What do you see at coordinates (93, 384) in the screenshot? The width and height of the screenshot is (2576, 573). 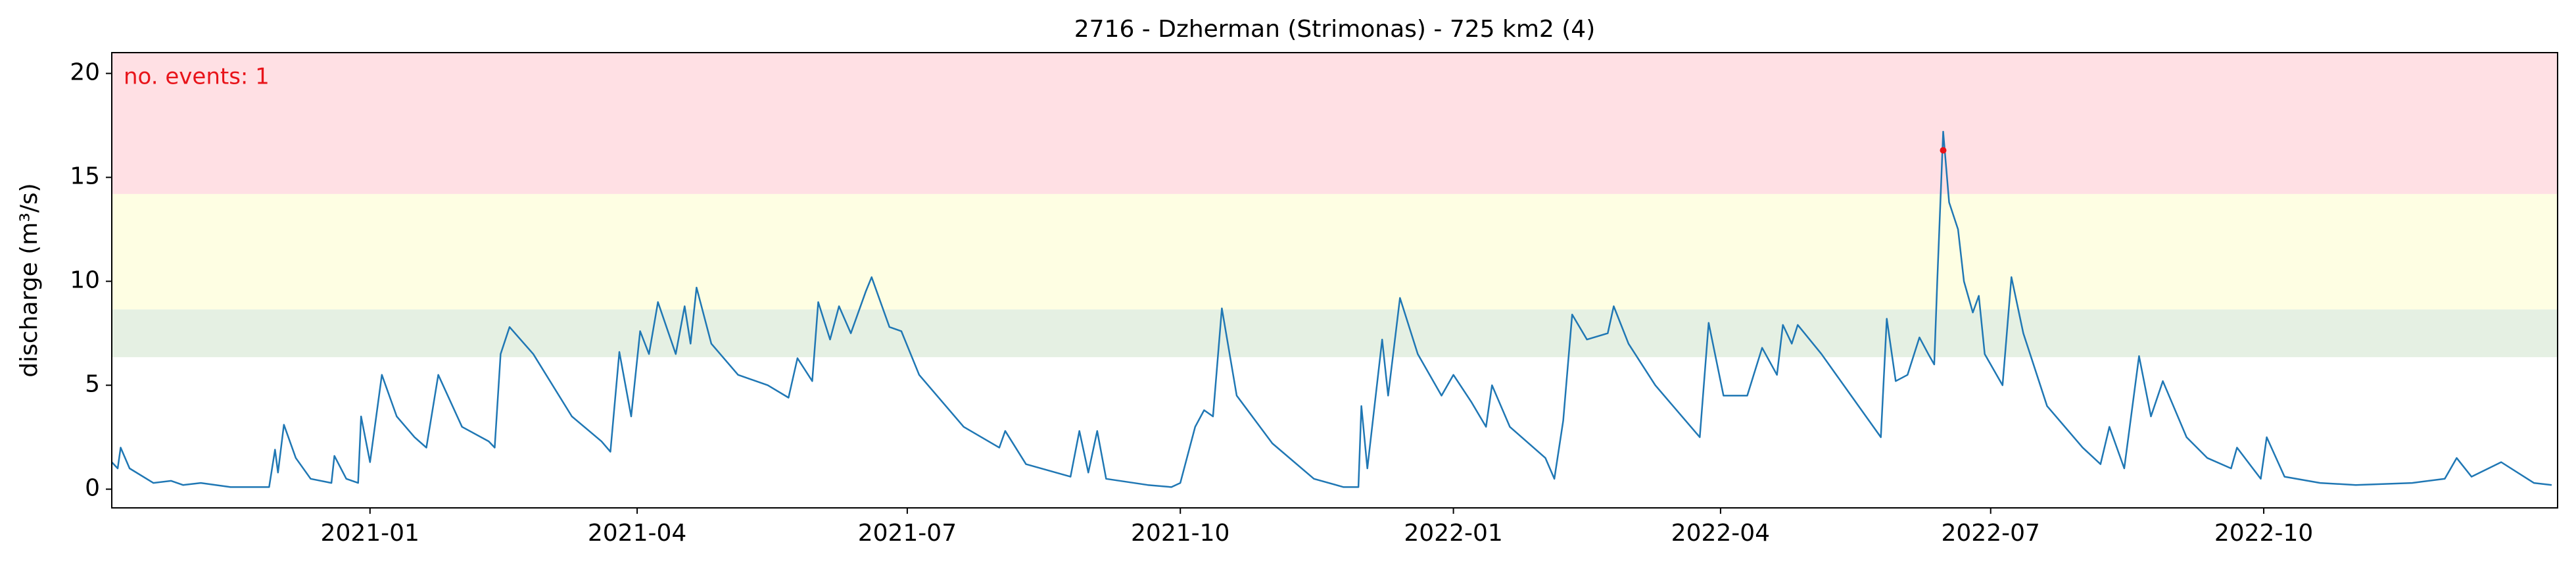 I see `y-tick-label: 5` at bounding box center [93, 384].